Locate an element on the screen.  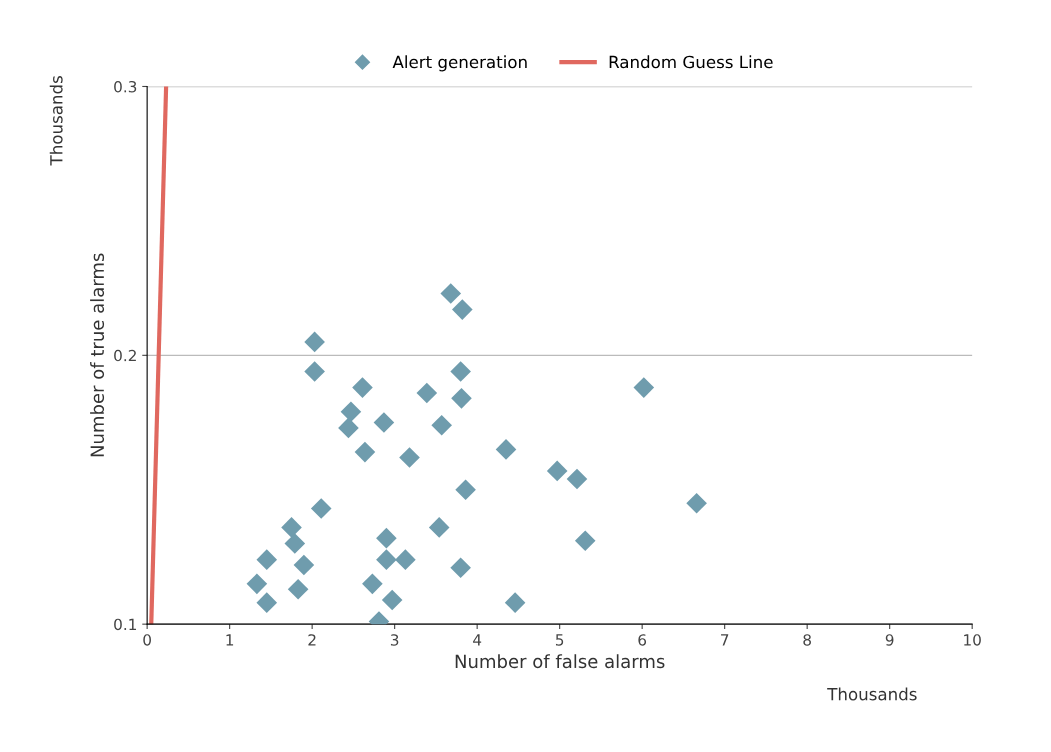
x-tick-label: 5 is located at coordinates (559, 640).